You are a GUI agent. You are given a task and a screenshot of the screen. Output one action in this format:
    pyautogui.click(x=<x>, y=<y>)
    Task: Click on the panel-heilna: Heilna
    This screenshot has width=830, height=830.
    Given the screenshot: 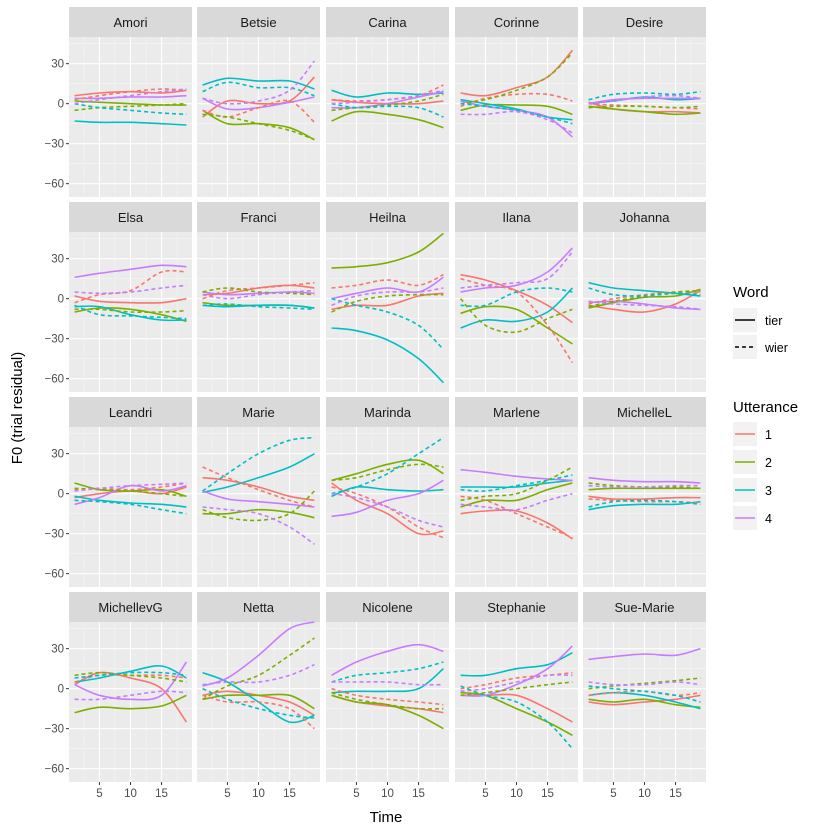 What is the action you would take?
    pyautogui.click(x=387, y=297)
    